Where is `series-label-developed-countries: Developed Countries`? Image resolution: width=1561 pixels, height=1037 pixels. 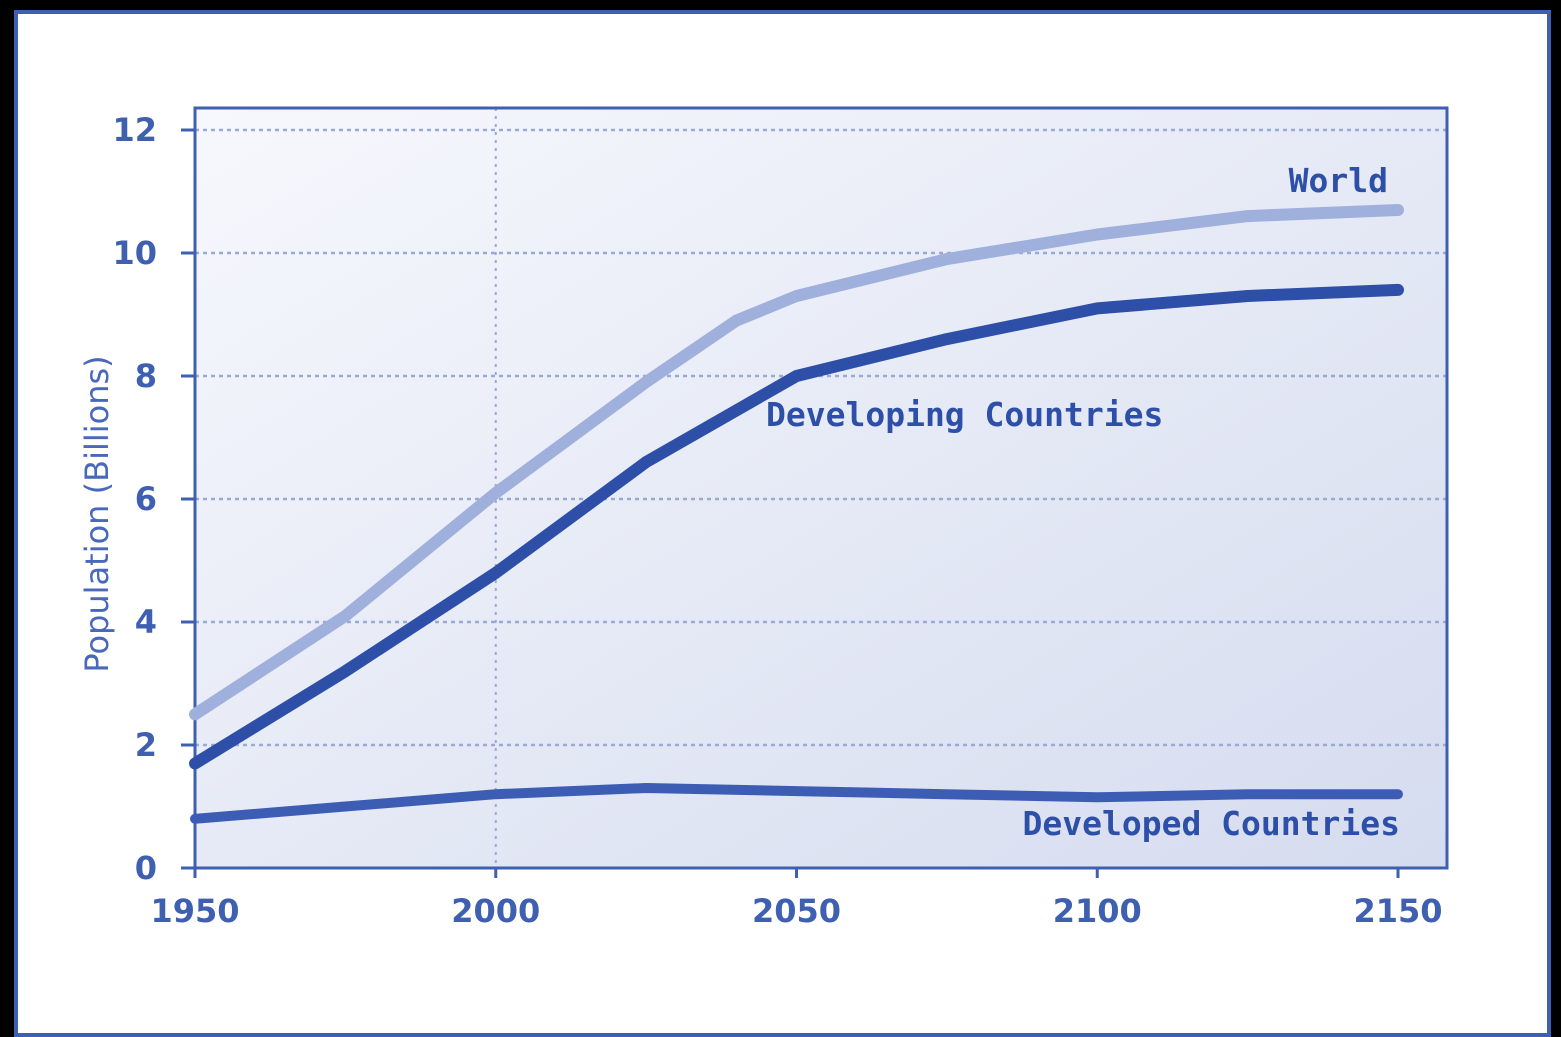 series-label-developed-countries: Developed Countries is located at coordinates (1212, 823).